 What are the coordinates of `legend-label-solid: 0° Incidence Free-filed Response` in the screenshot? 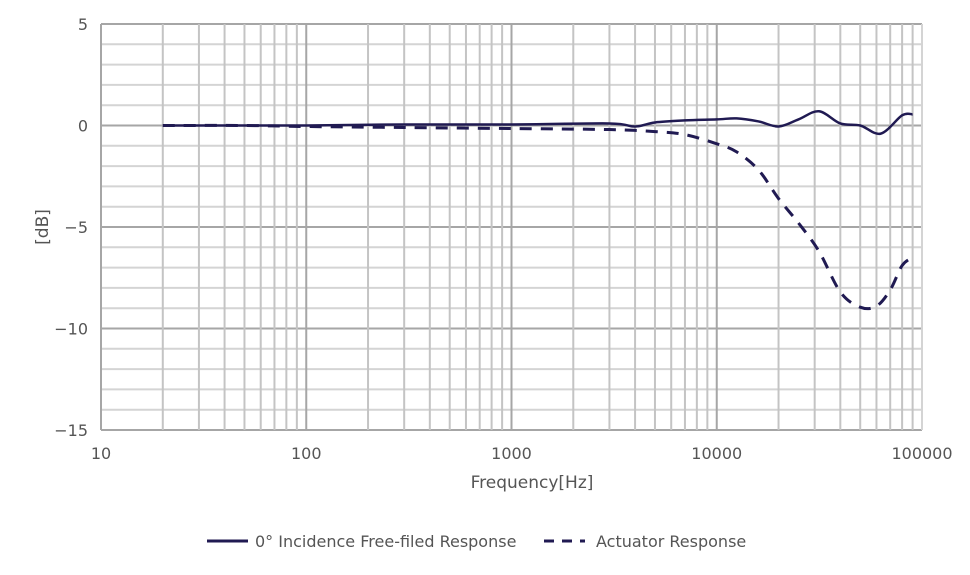 It's located at (385, 541).